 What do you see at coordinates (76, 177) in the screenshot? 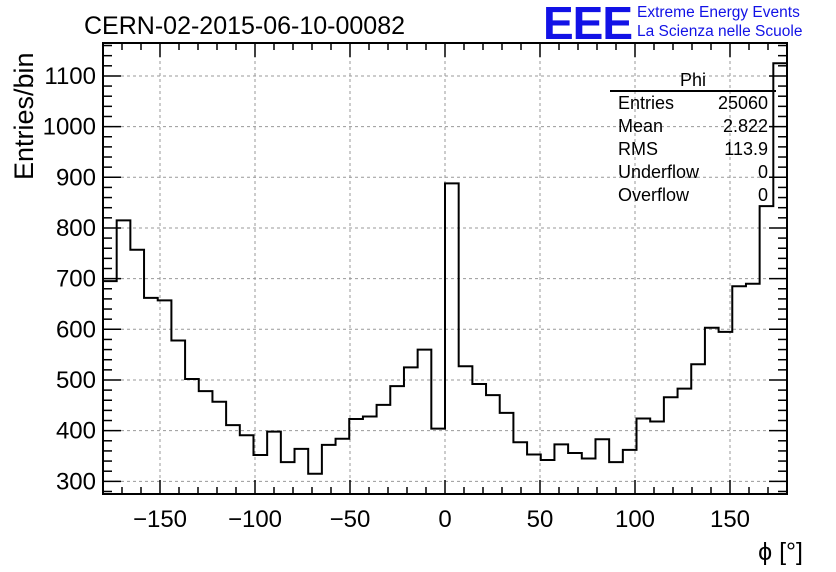
I see `y-tick-label: 900` at bounding box center [76, 177].